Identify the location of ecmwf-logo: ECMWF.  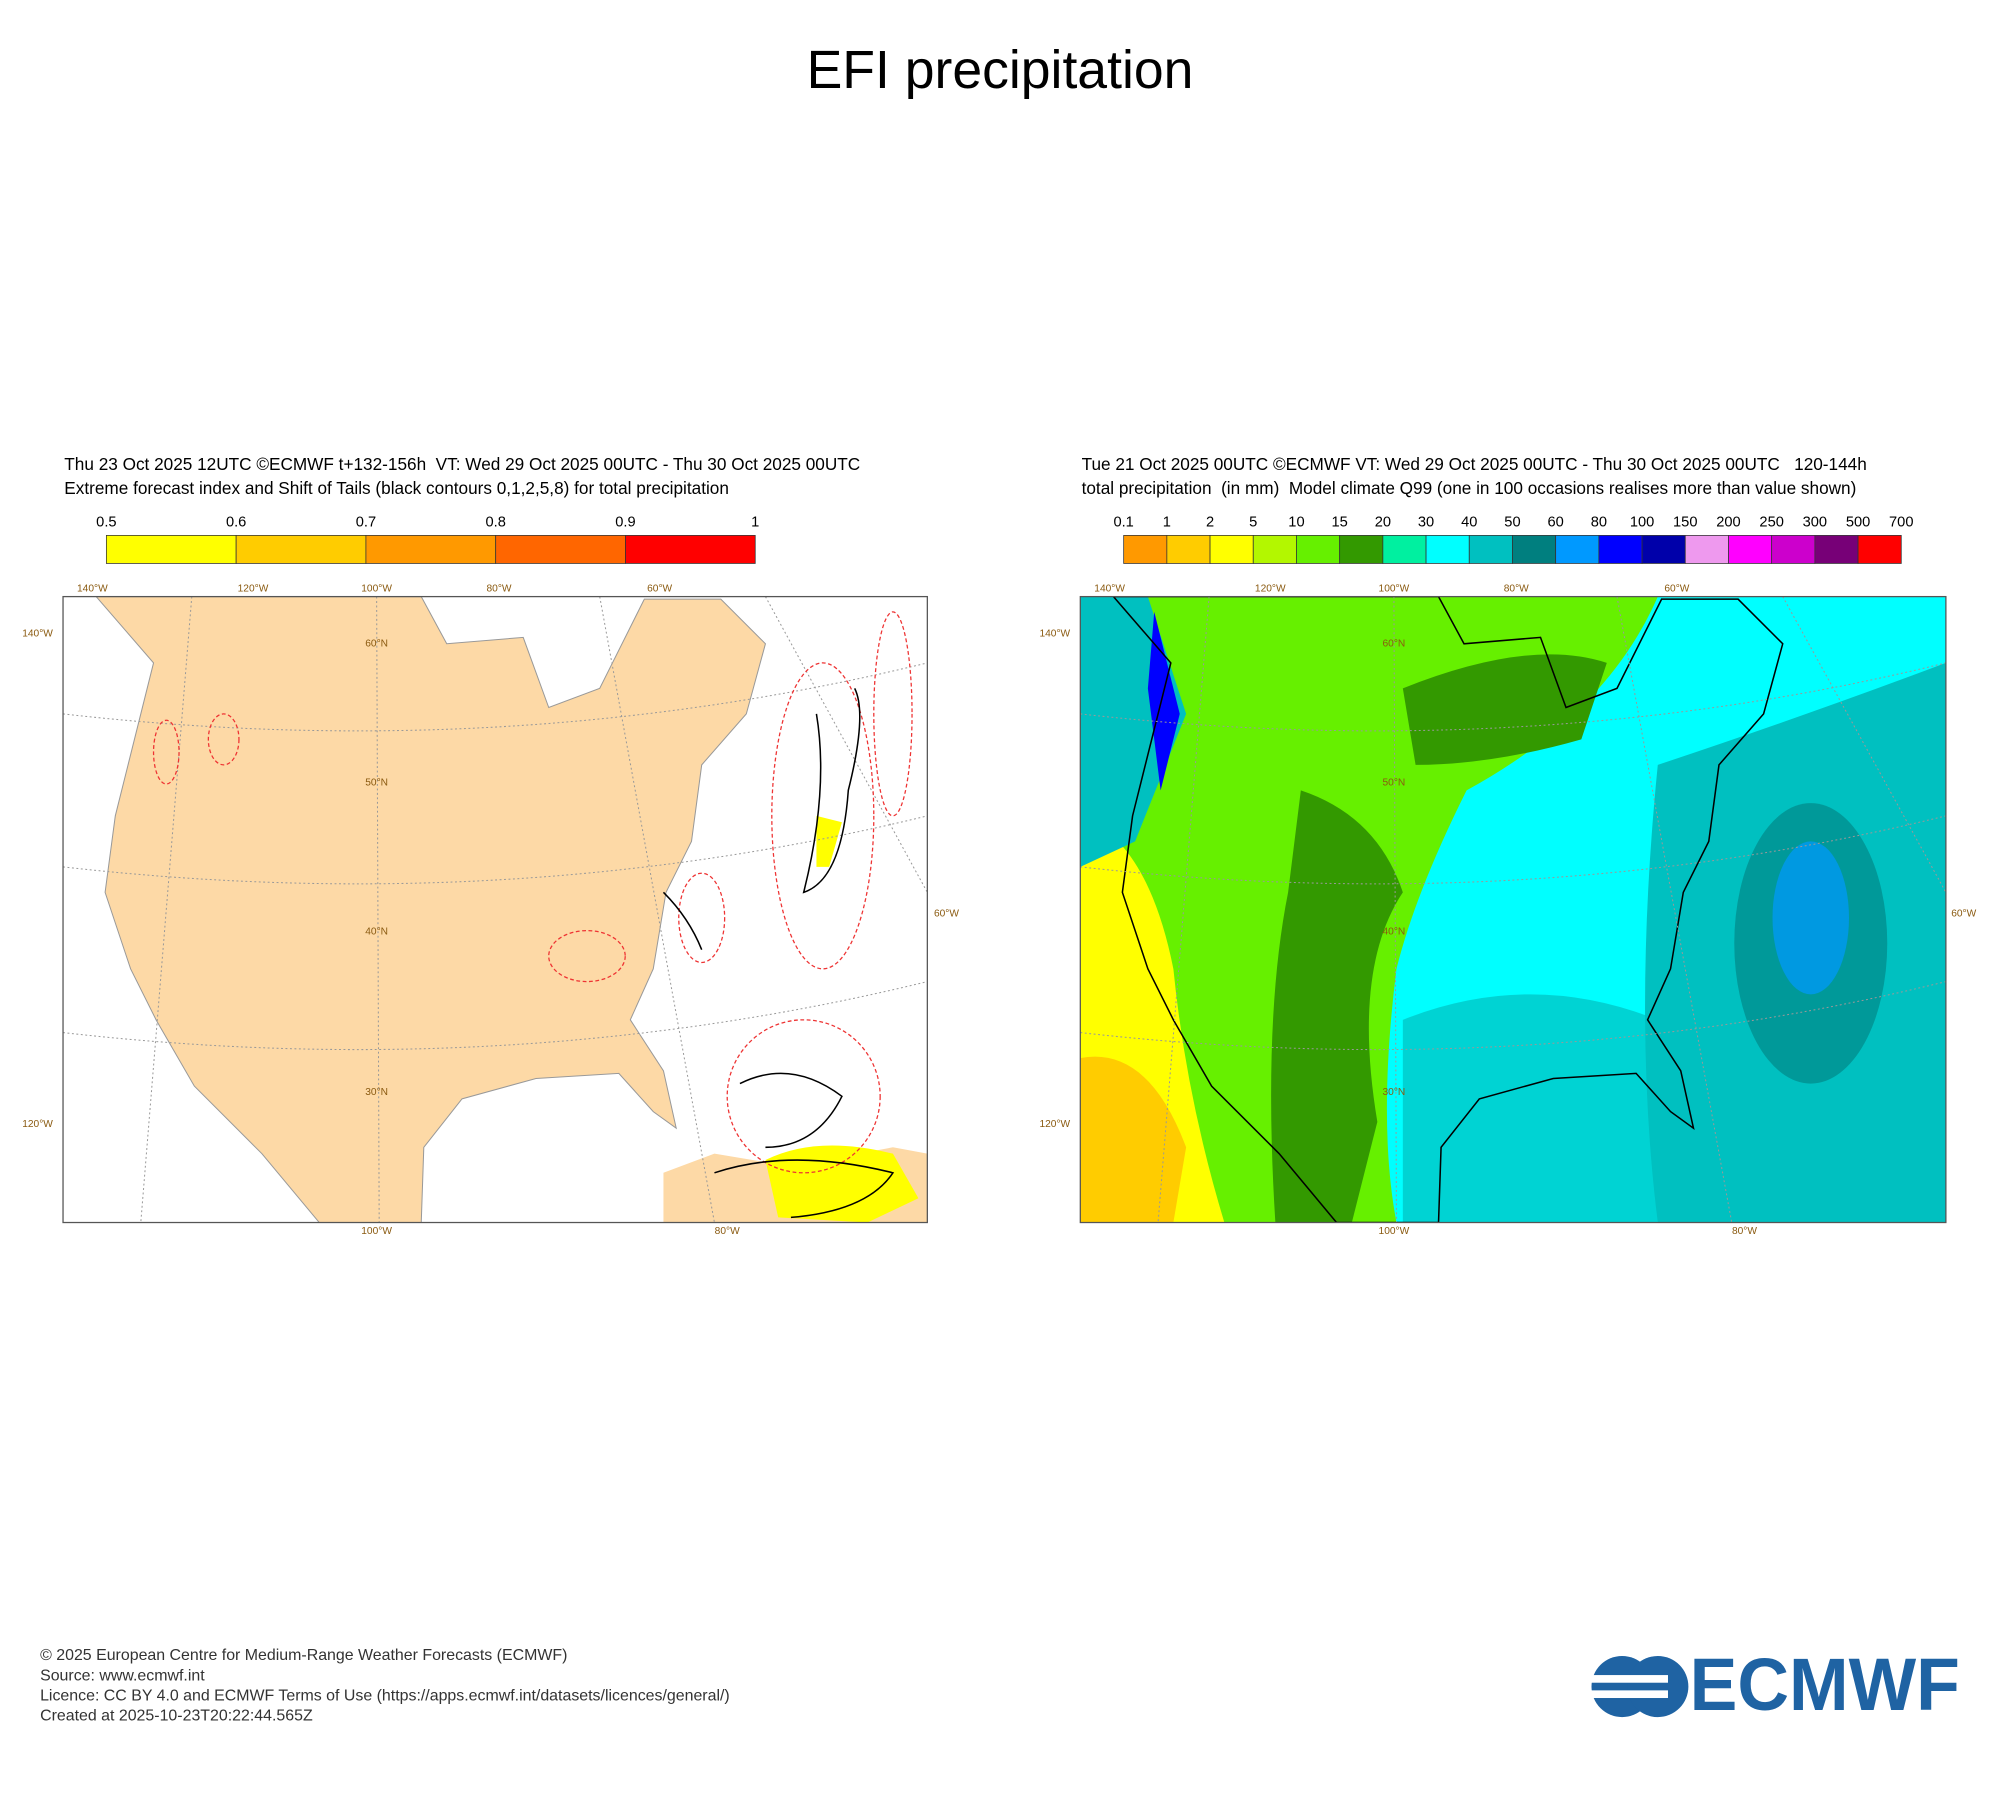
(1825, 1684).